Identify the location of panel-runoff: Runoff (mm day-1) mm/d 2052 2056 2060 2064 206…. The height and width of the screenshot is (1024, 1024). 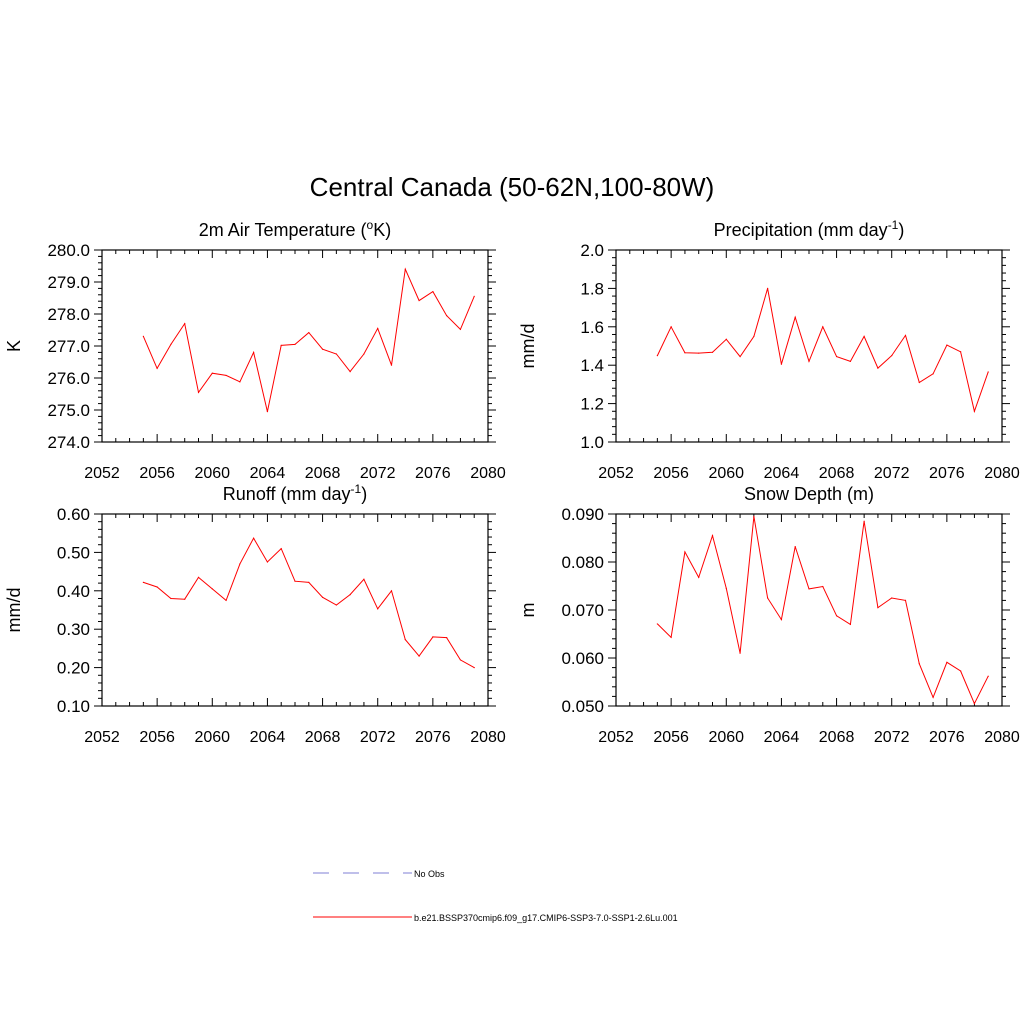
(255, 614).